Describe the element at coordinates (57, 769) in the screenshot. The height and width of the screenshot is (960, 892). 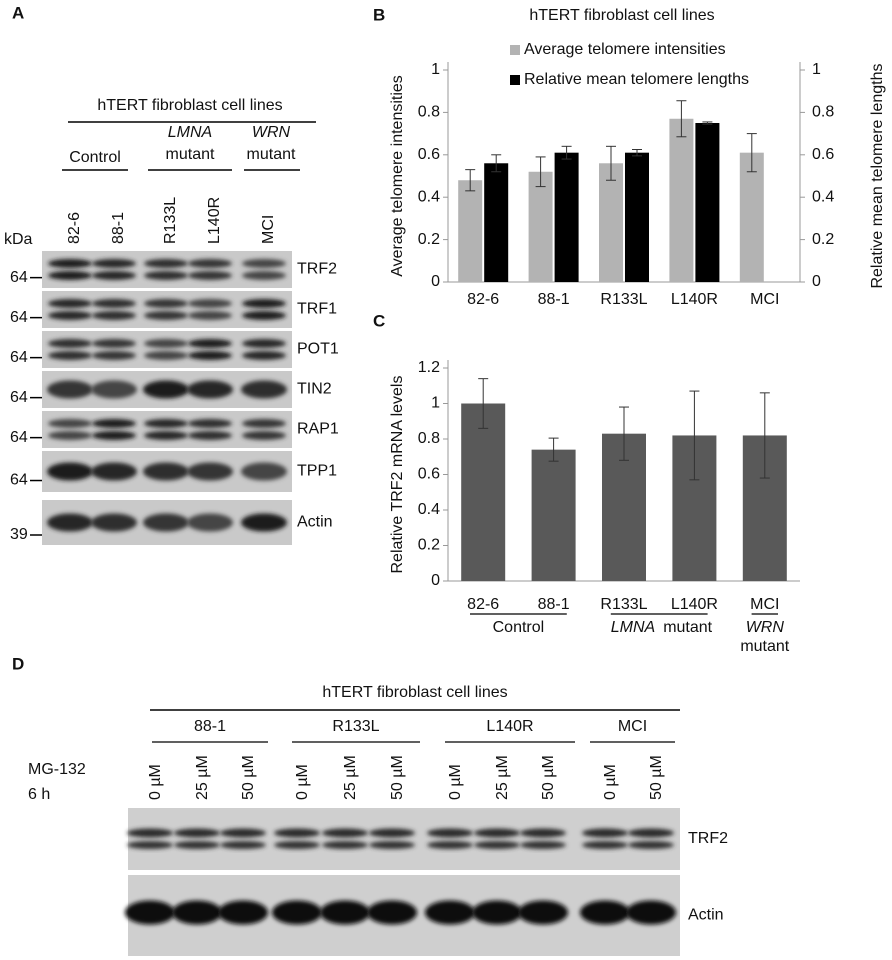
I see `treatment-label: MG-132` at that location.